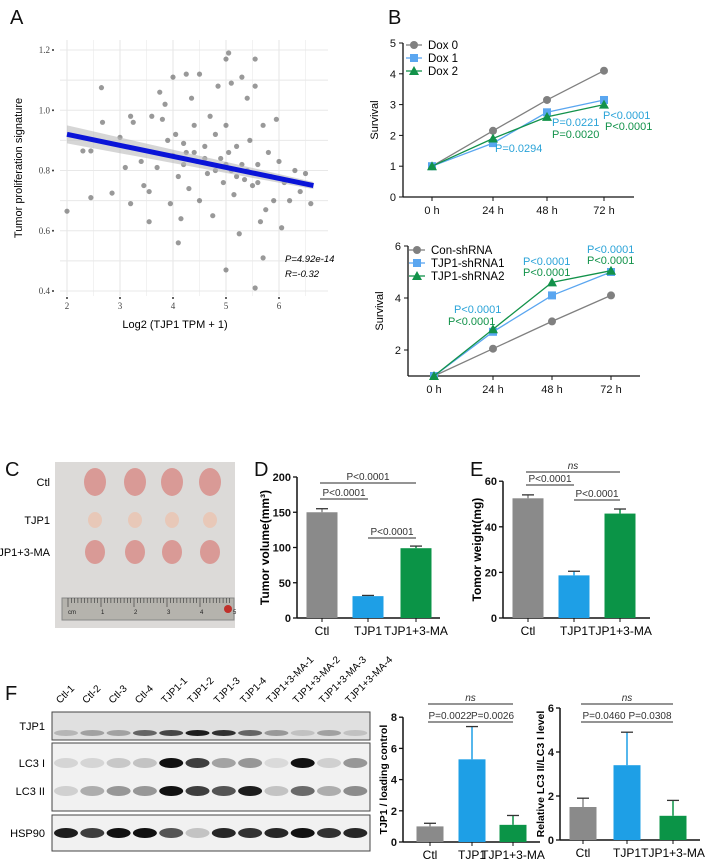 The width and height of the screenshot is (706, 862). What do you see at coordinates (53, 230) in the screenshot?
I see `y-tick-mark` at bounding box center [53, 230].